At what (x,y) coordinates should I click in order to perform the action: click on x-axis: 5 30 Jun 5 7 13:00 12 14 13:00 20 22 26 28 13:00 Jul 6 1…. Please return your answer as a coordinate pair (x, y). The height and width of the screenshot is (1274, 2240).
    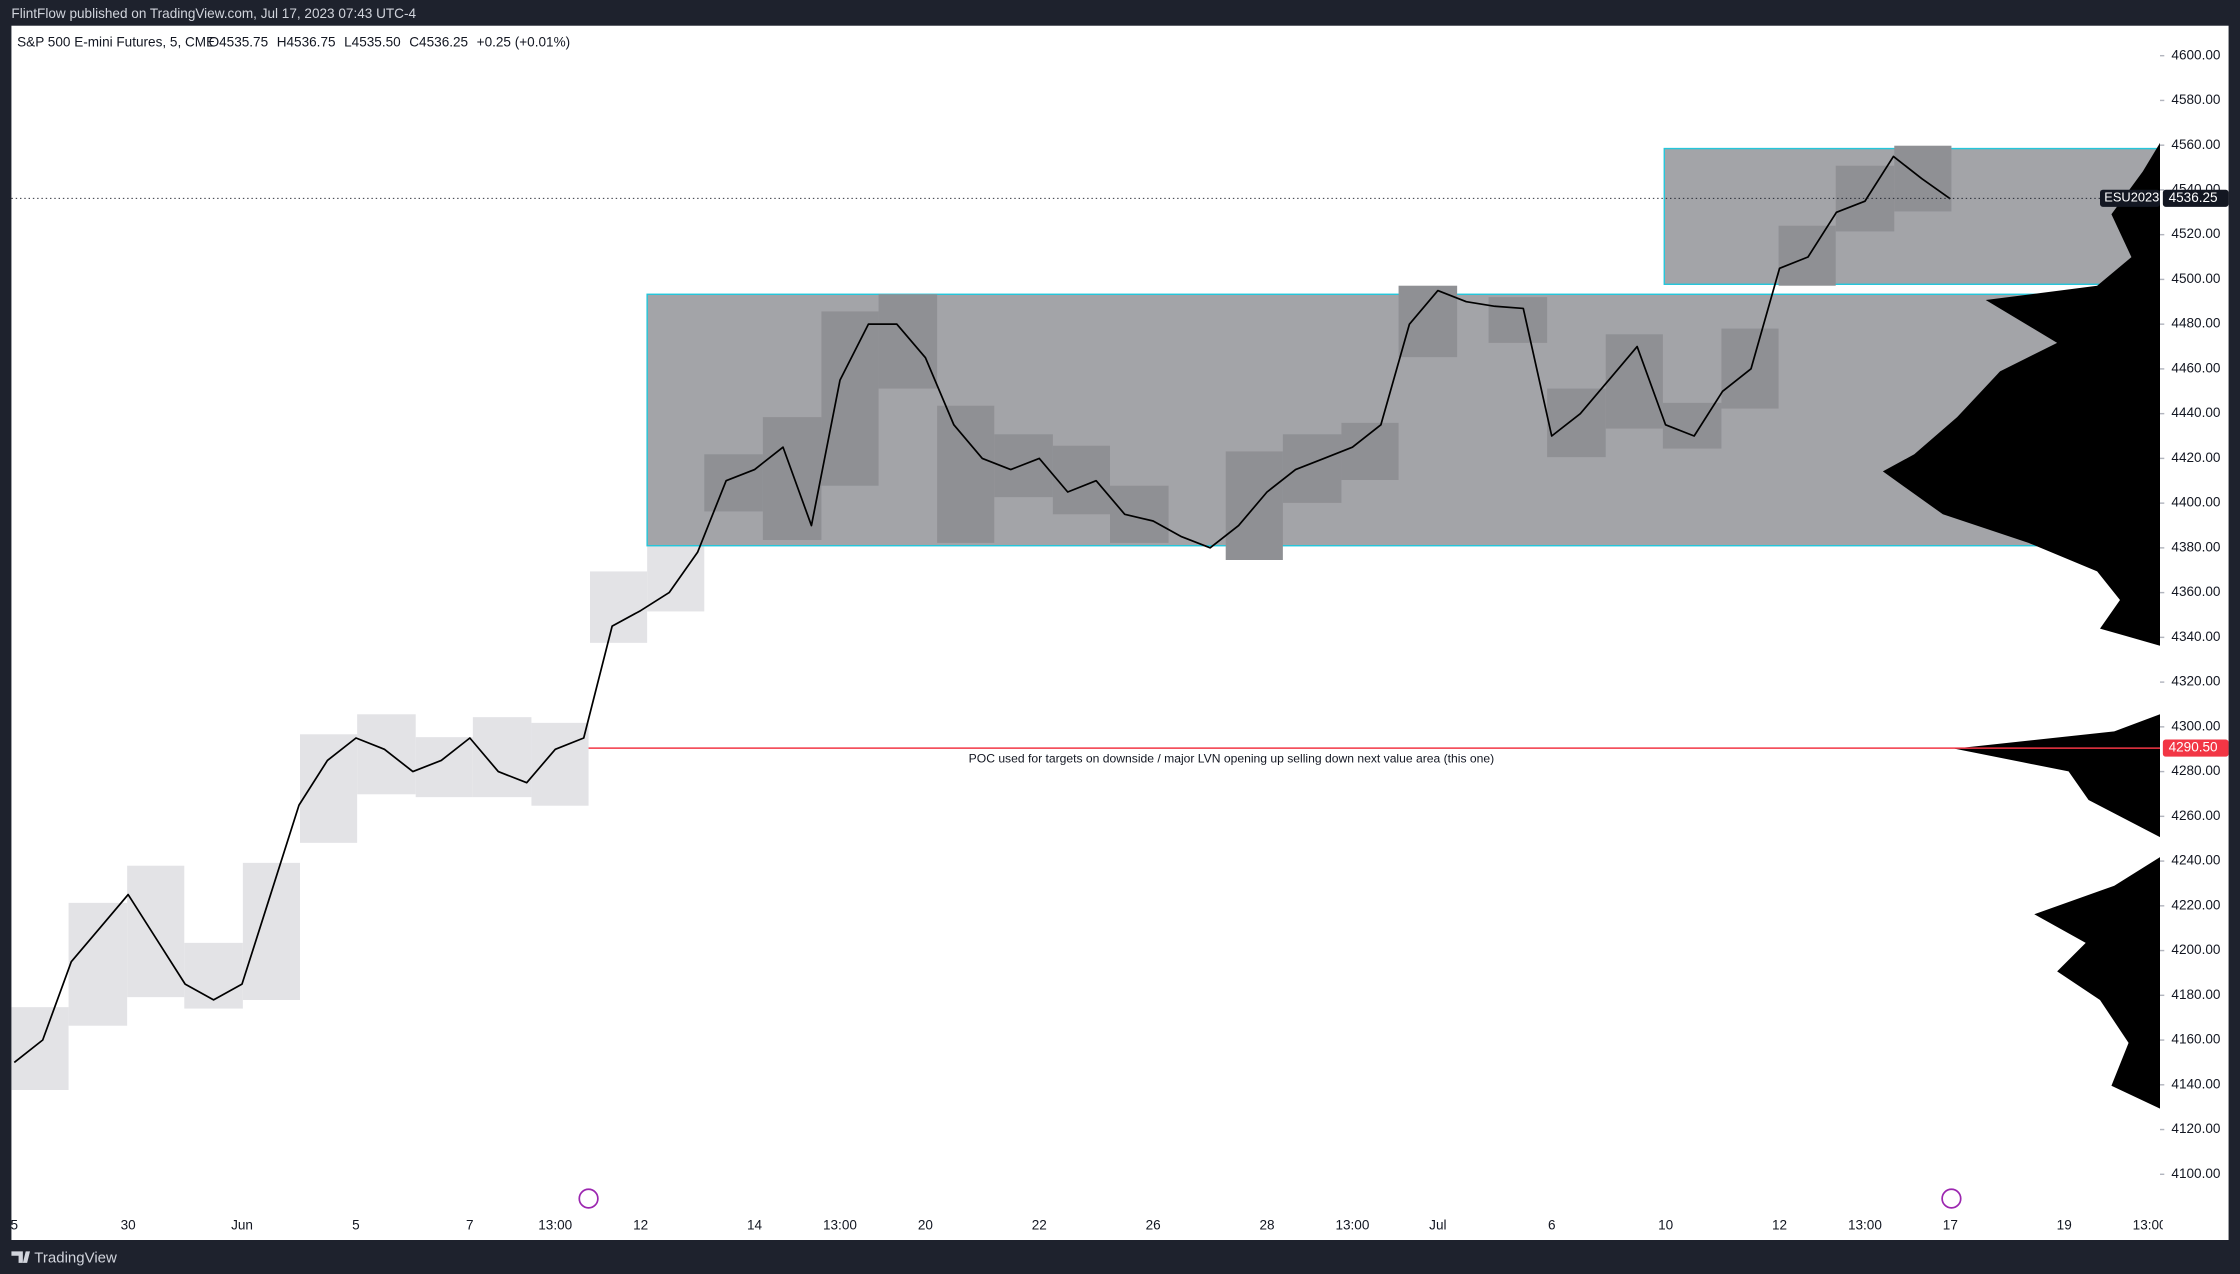
    Looking at the image, I should click on (1086, 1224).